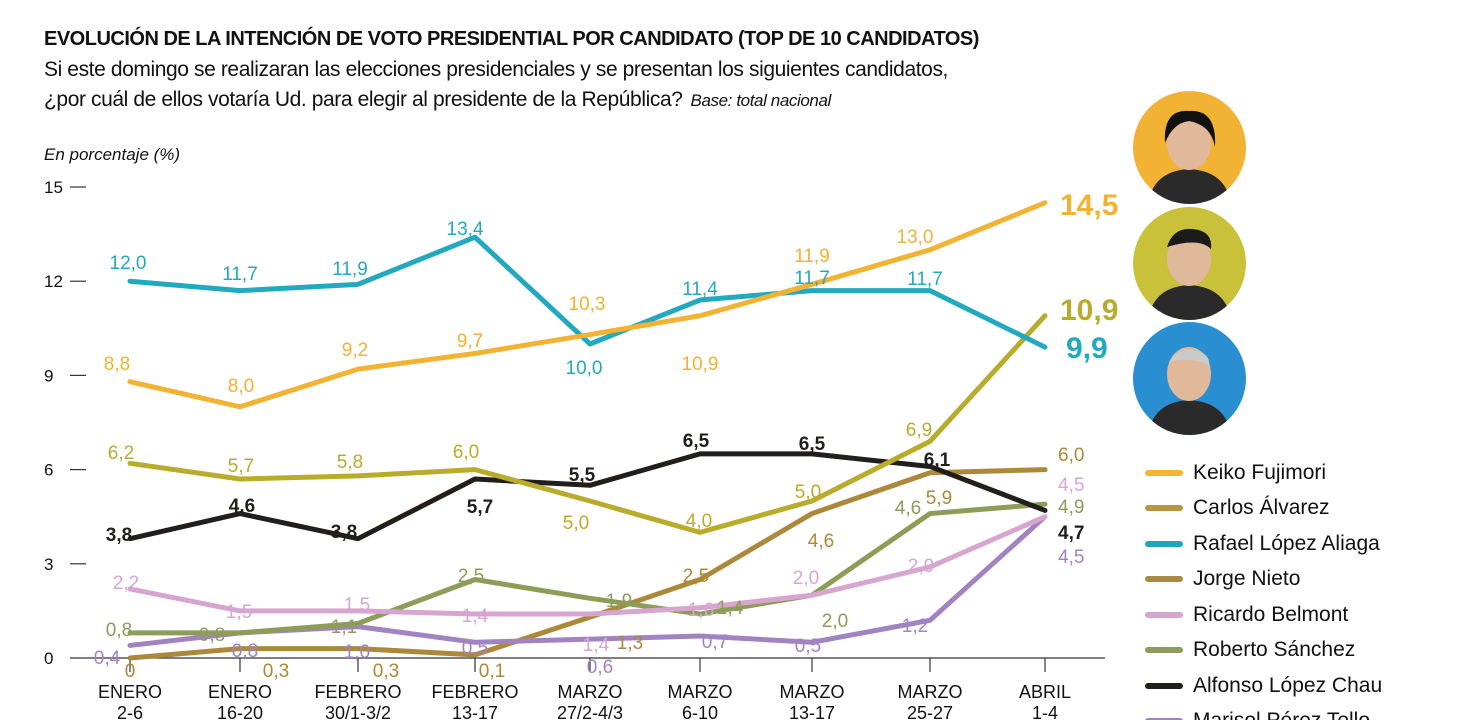 Image resolution: width=1457 pixels, height=720 pixels. What do you see at coordinates (48, 470) in the screenshot?
I see `y-tick-label: 6` at bounding box center [48, 470].